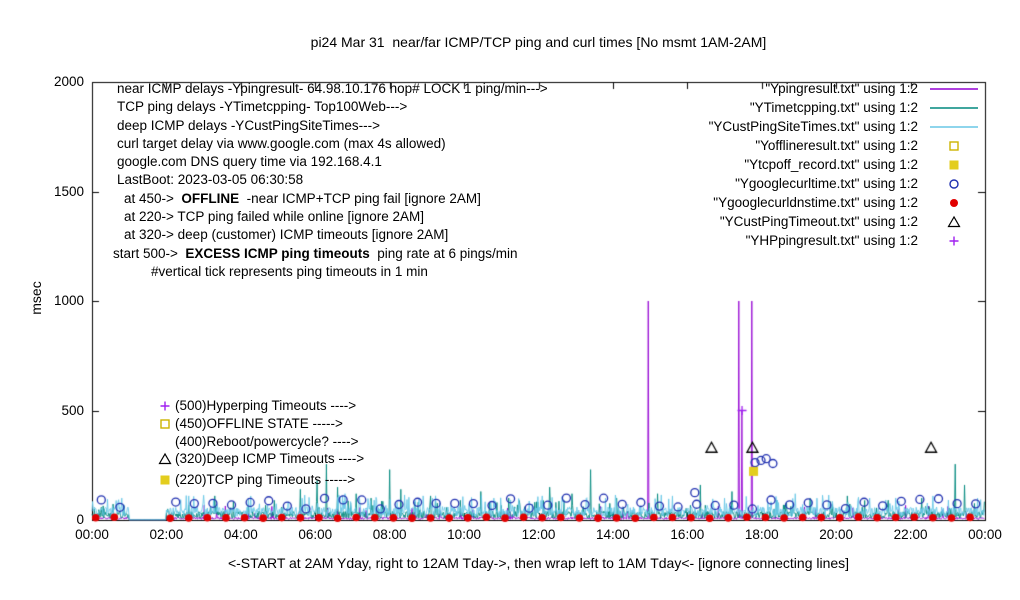 The height and width of the screenshot is (600, 1020). I want to click on legend-entry: "YCustPingSiteTimes.txt" using 1:2, so click(845, 126).